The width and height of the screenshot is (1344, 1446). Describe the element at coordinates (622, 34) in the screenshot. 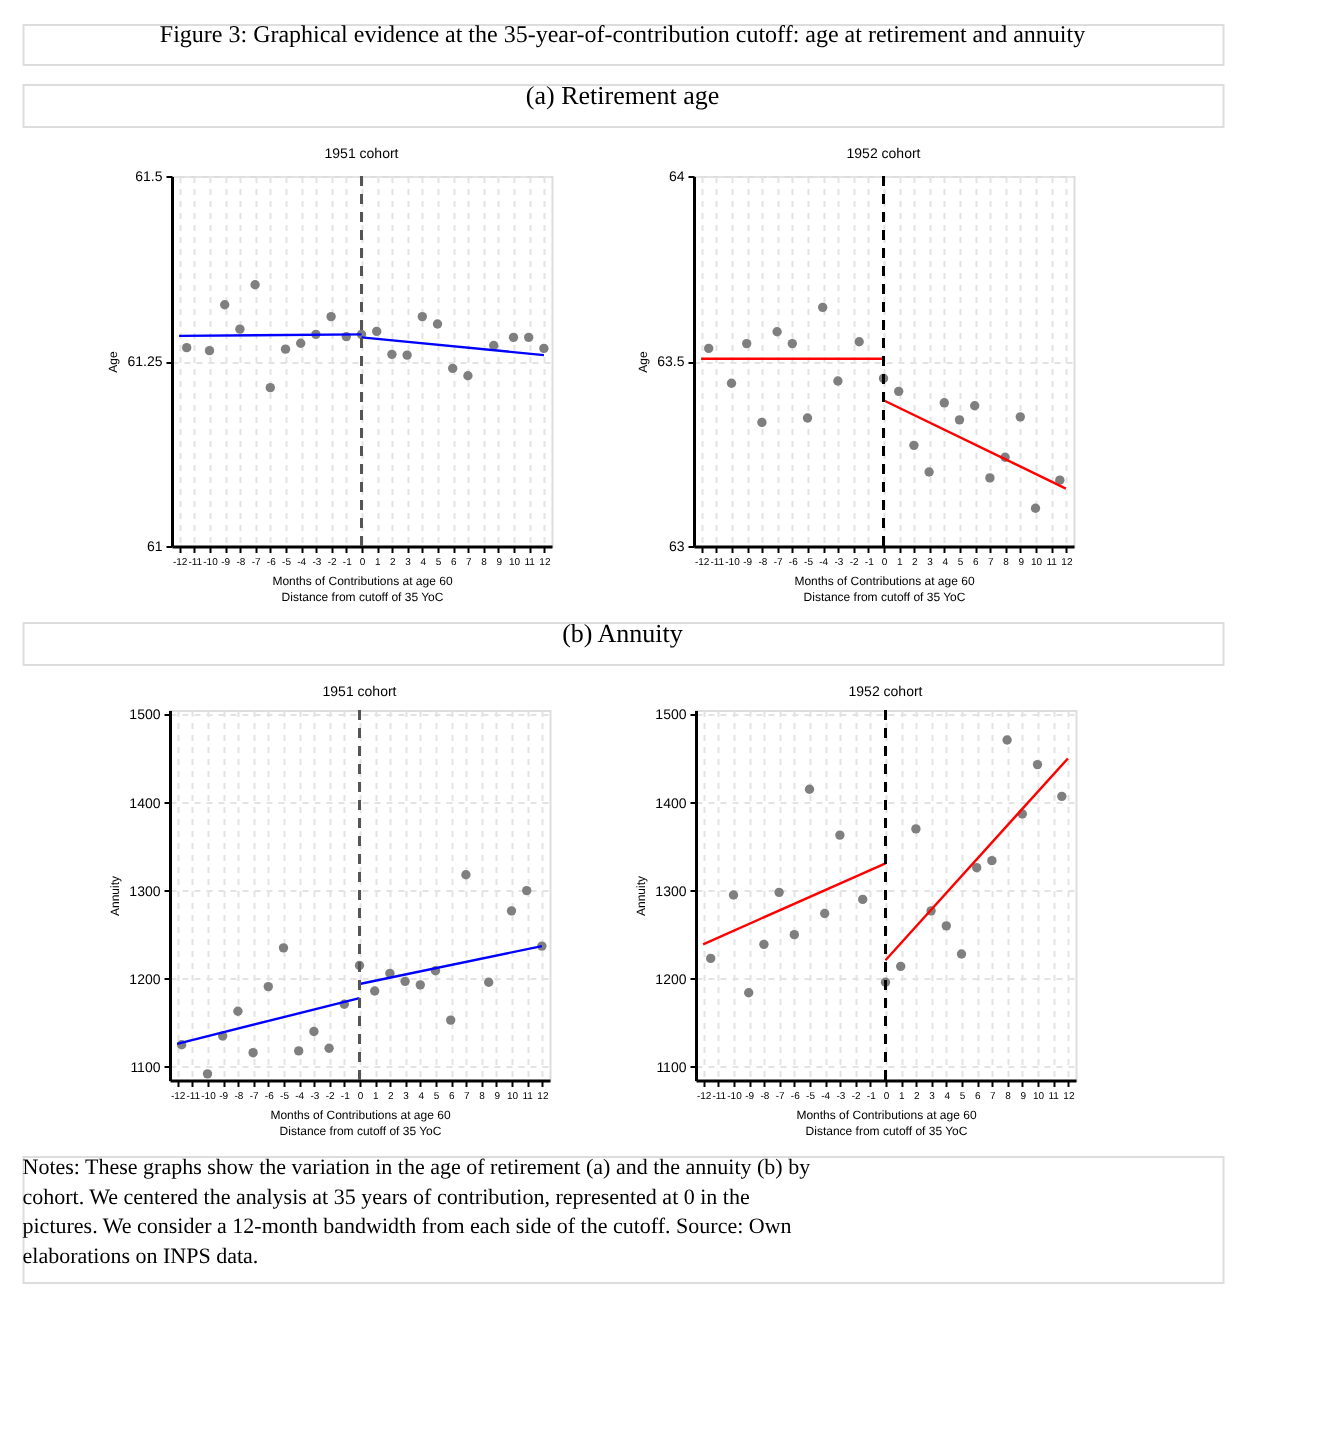

I see `caption: Figure 3: Graphical evidence at the 35-year-of-contribution cutoff: age at retirement and annuity` at that location.